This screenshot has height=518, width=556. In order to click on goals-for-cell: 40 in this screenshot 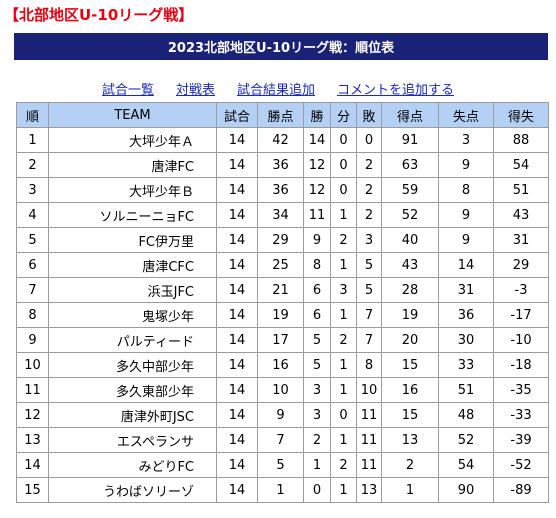, I will do `click(410, 240)`.